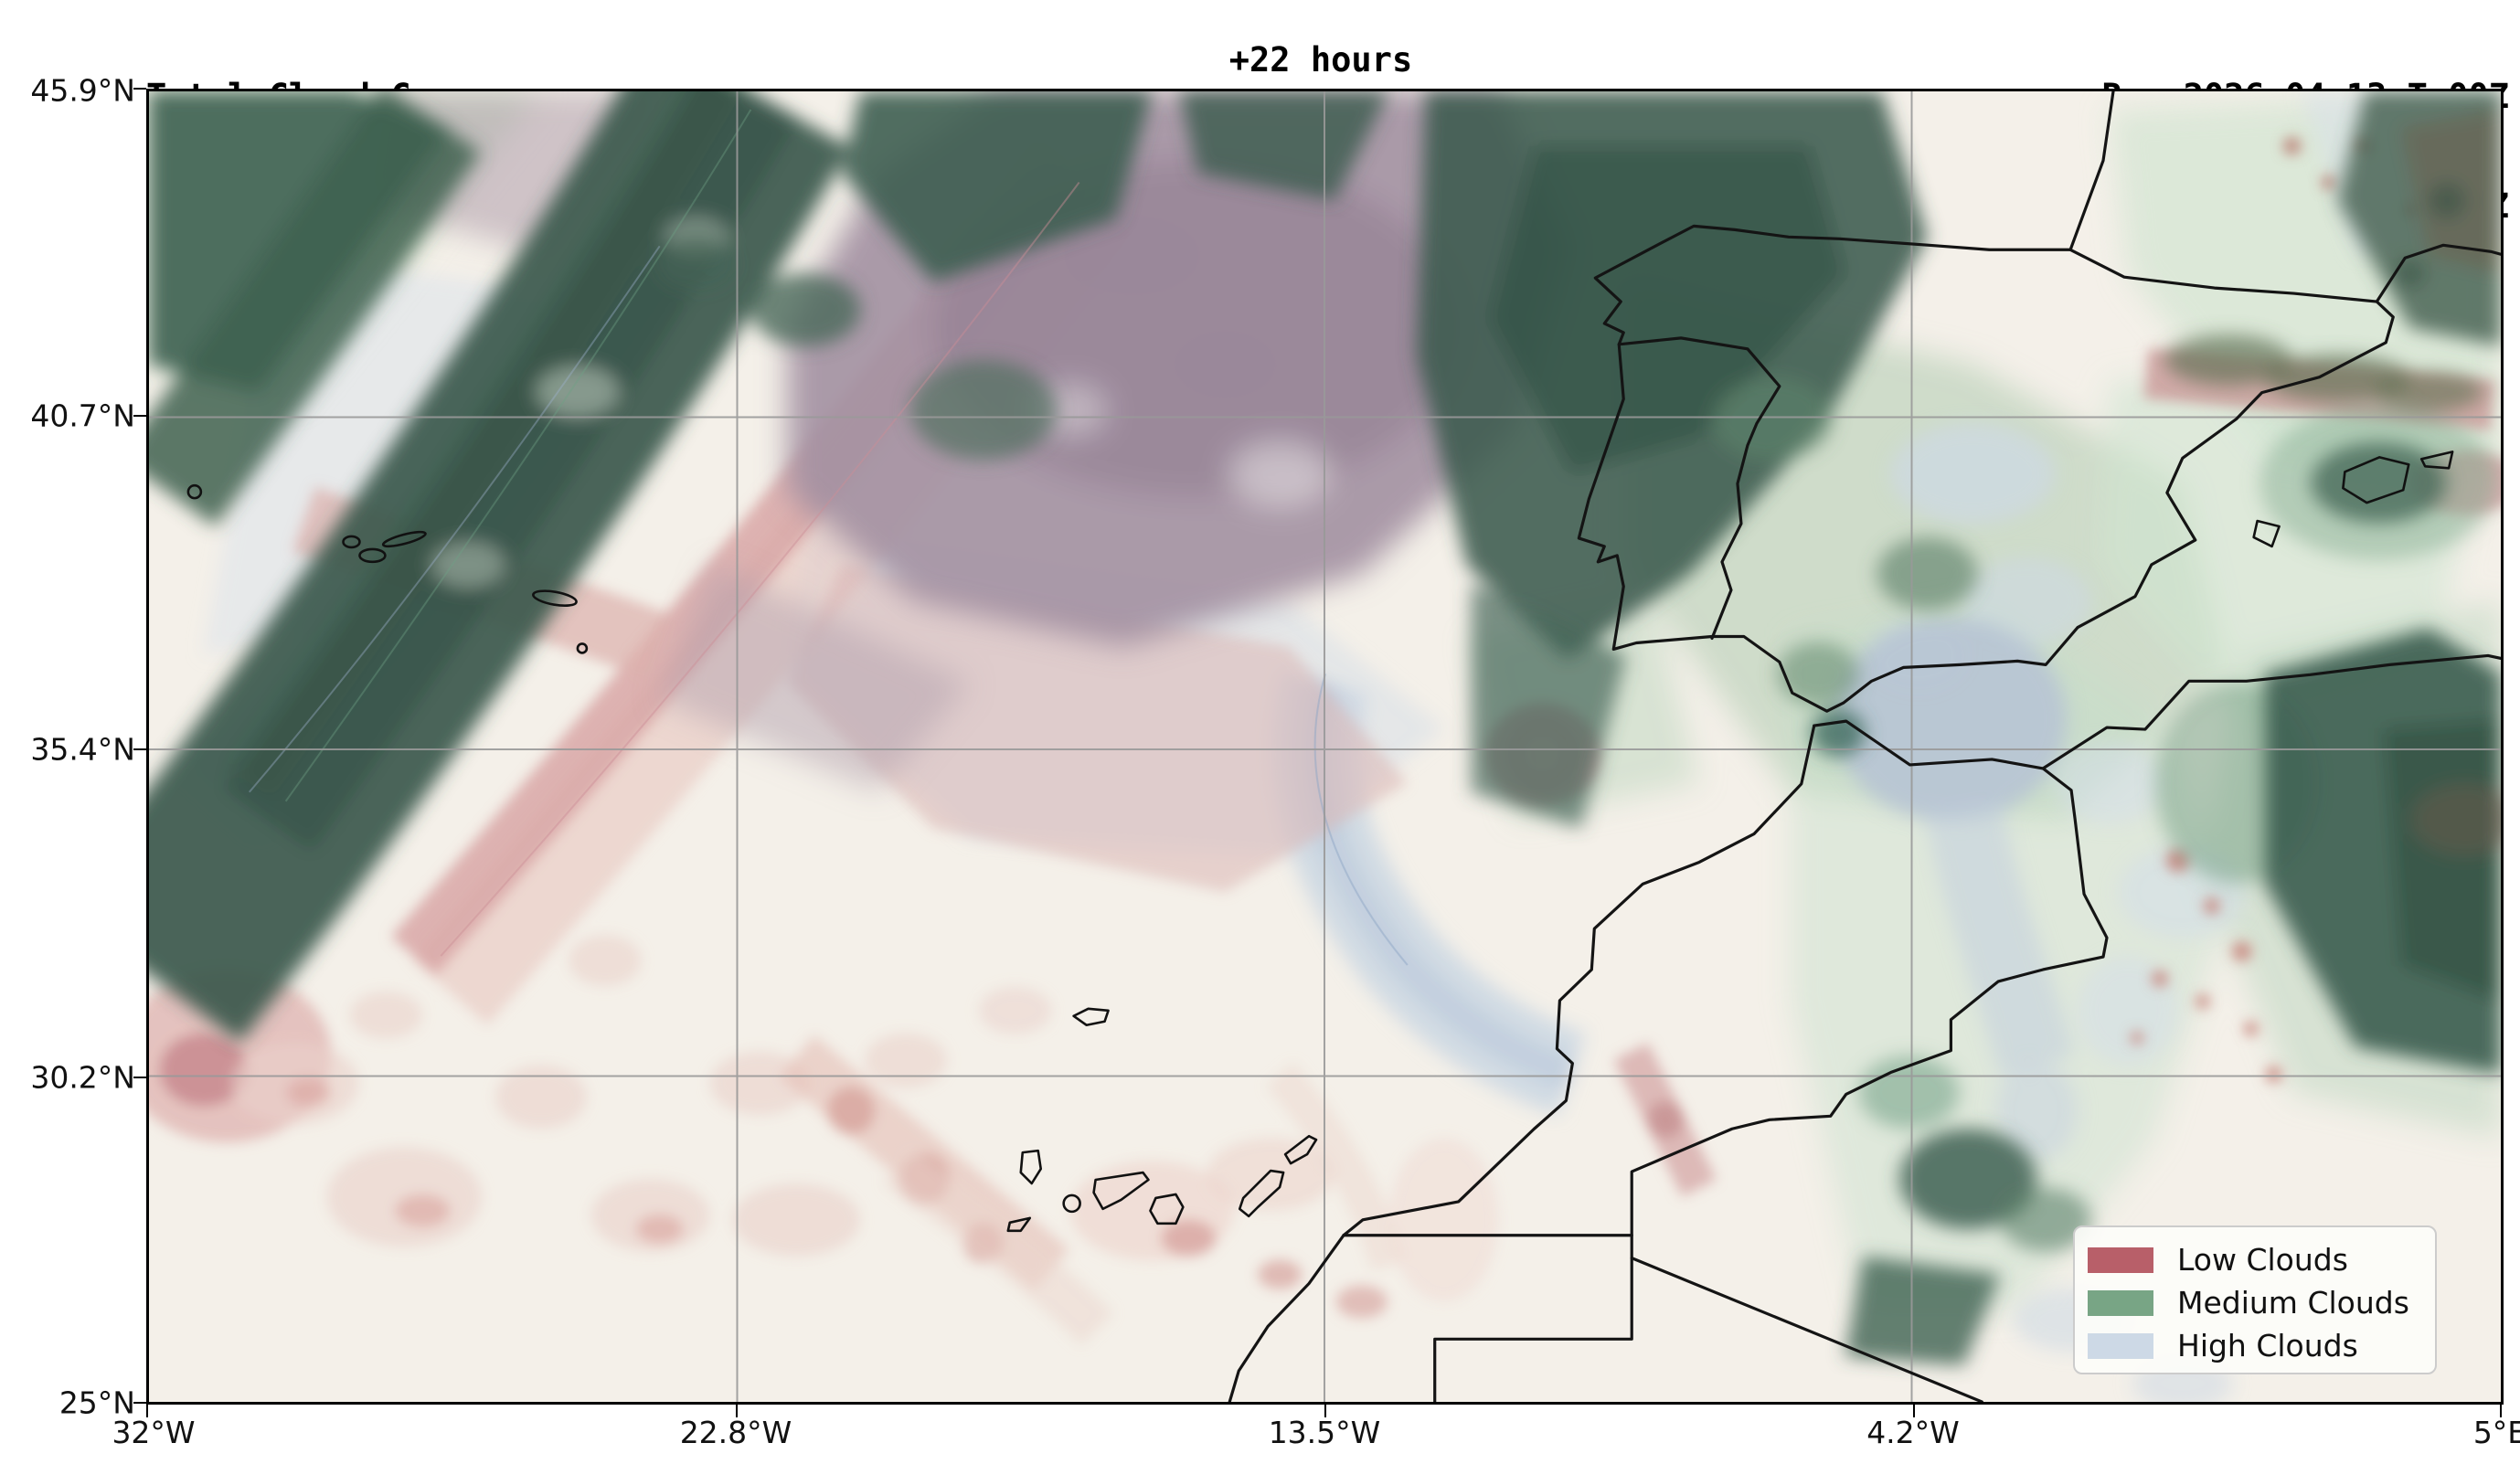  I want to click on island-fuerteventura, so click(1262, 1193).